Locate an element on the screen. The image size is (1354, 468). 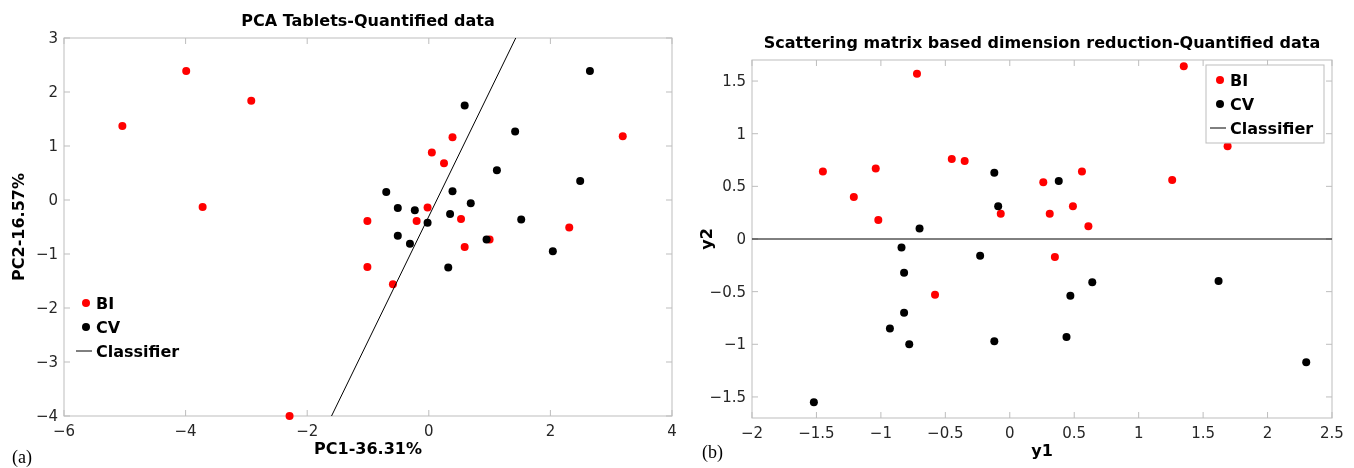
y-tick-label: 1.5 is located at coordinates (734, 81).